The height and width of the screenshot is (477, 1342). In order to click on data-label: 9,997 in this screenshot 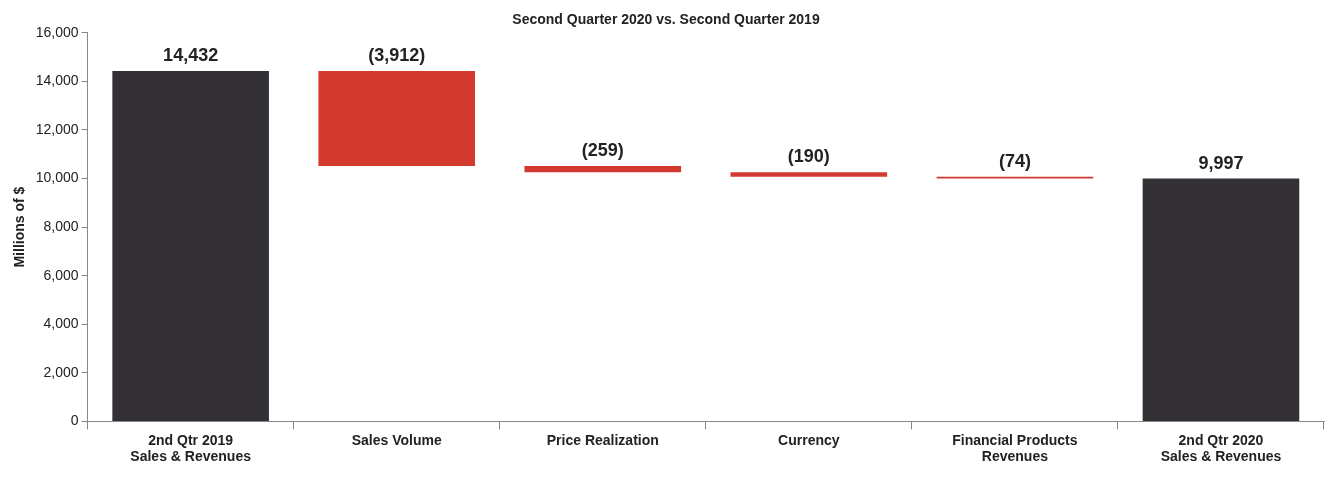, I will do `click(1221, 162)`.